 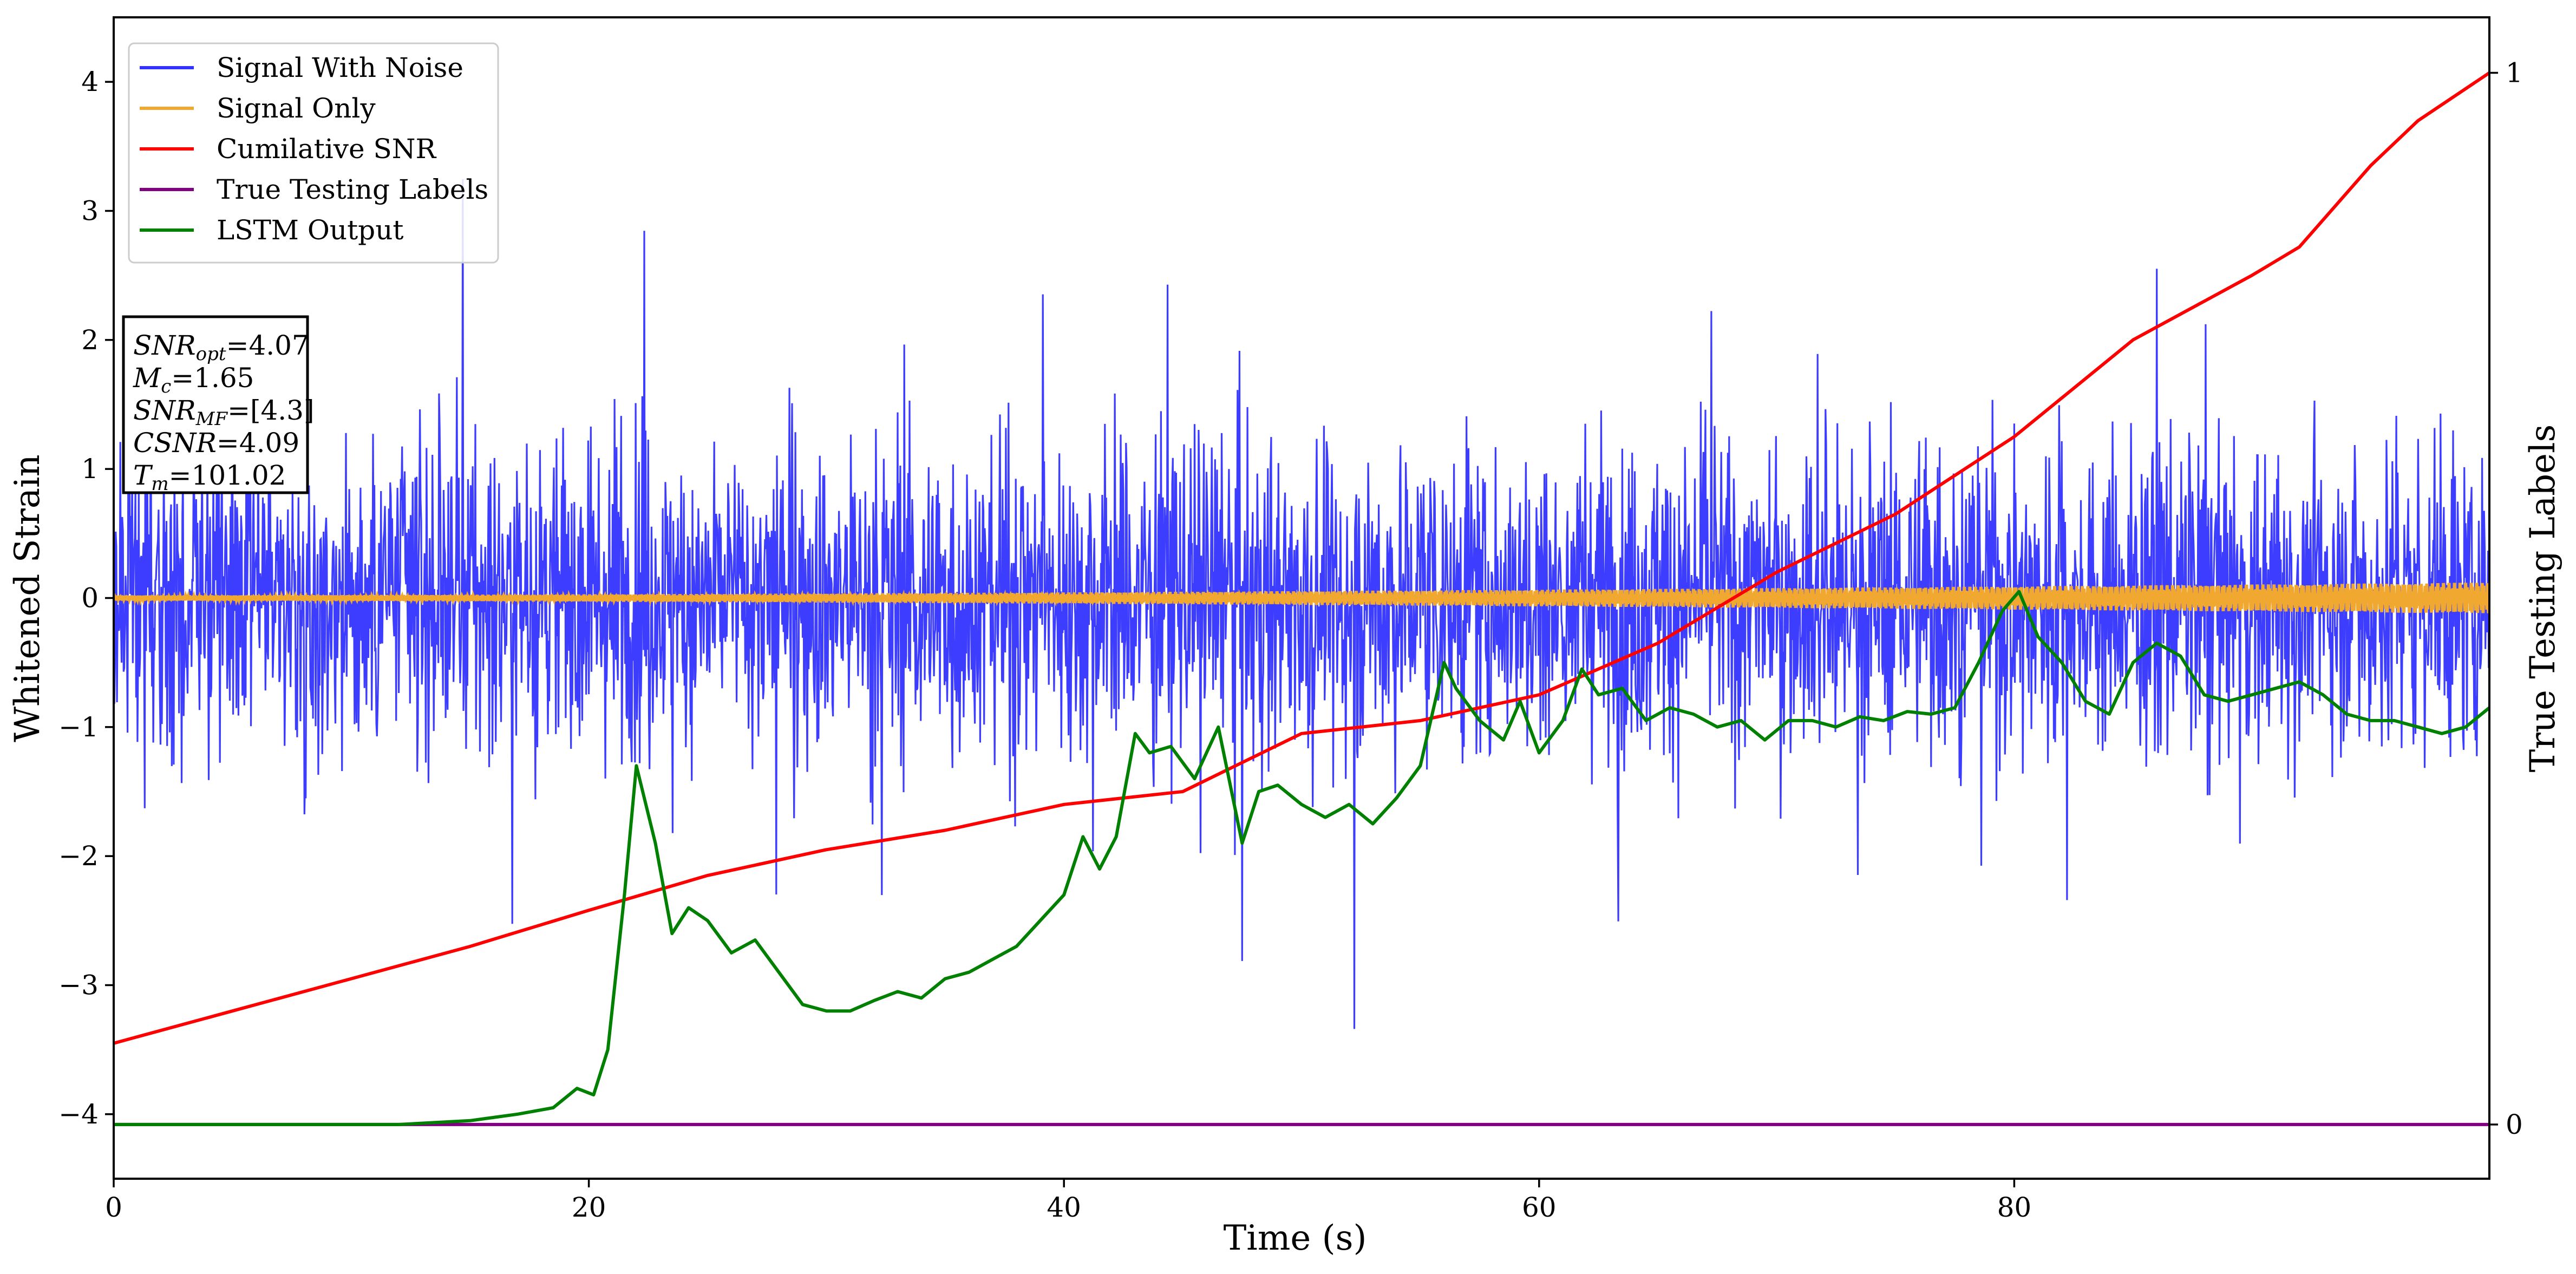 I want to click on y-right-tick-label: 1, so click(x=2514, y=72).